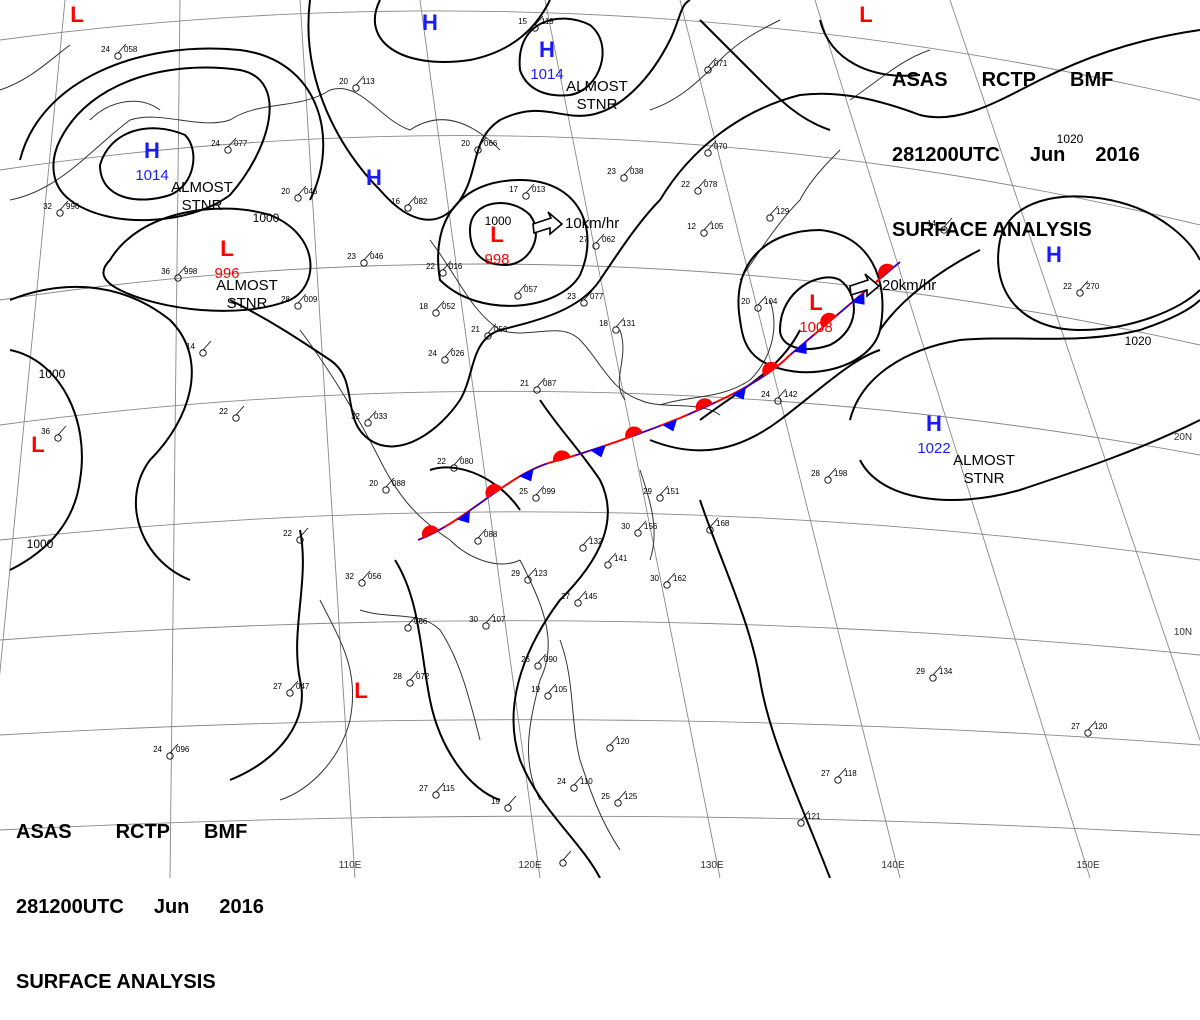 Image resolution: width=1200 pixels, height=1020 pixels. I want to click on station-plot: 29 123, so click(529, 575).